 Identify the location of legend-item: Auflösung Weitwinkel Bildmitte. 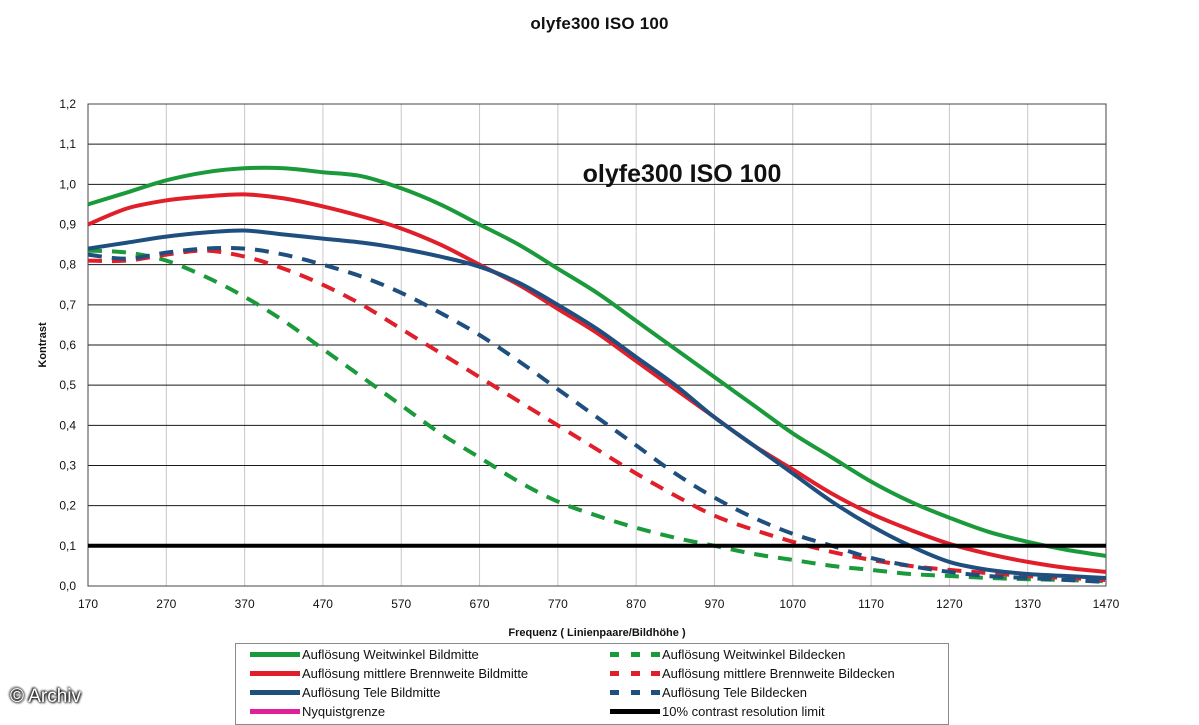
(364, 654).